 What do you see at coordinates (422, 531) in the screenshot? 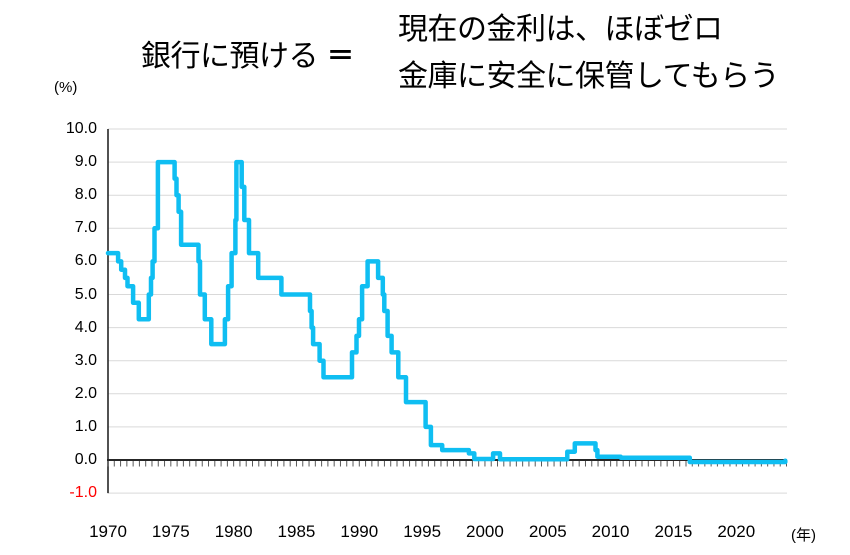
I see `x-tick-label: 1995` at bounding box center [422, 531].